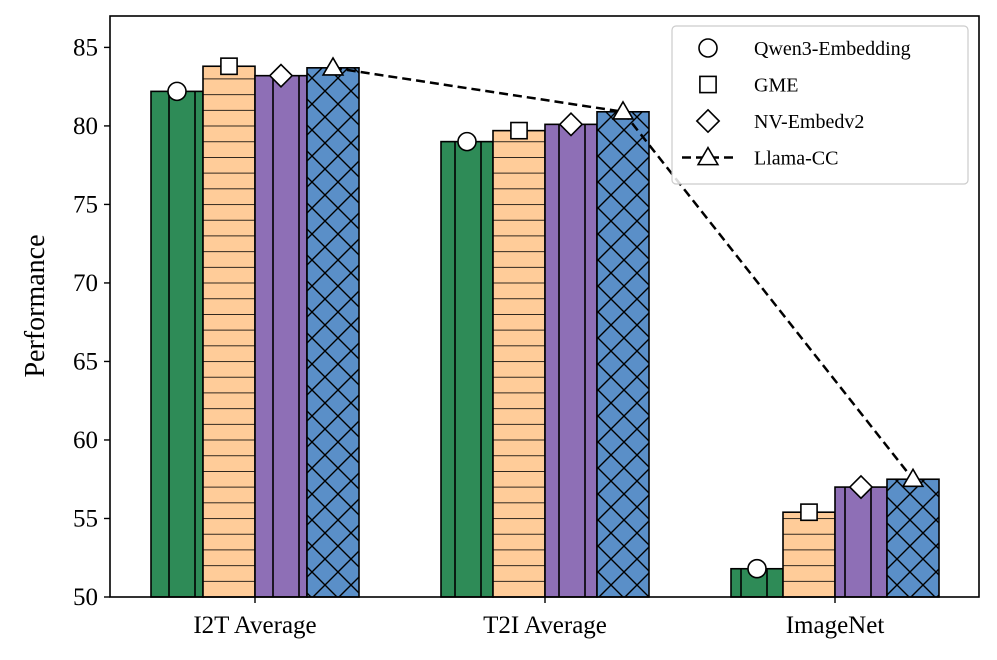 The height and width of the screenshot is (660, 997). What do you see at coordinates (809, 122) in the screenshot?
I see `legend-label: NV-Embedv2` at bounding box center [809, 122].